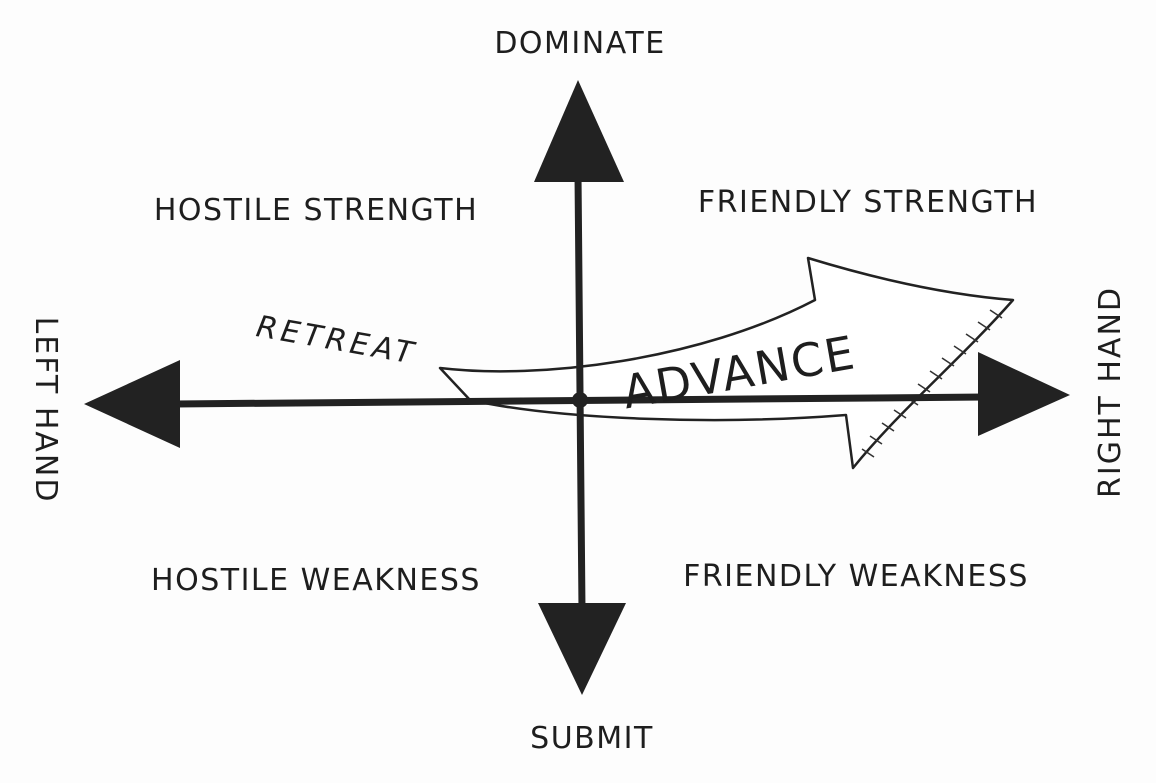 The image size is (1156, 783). I want to click on hostile-strength-label: HOSTILE STRENGTH, so click(316, 210).